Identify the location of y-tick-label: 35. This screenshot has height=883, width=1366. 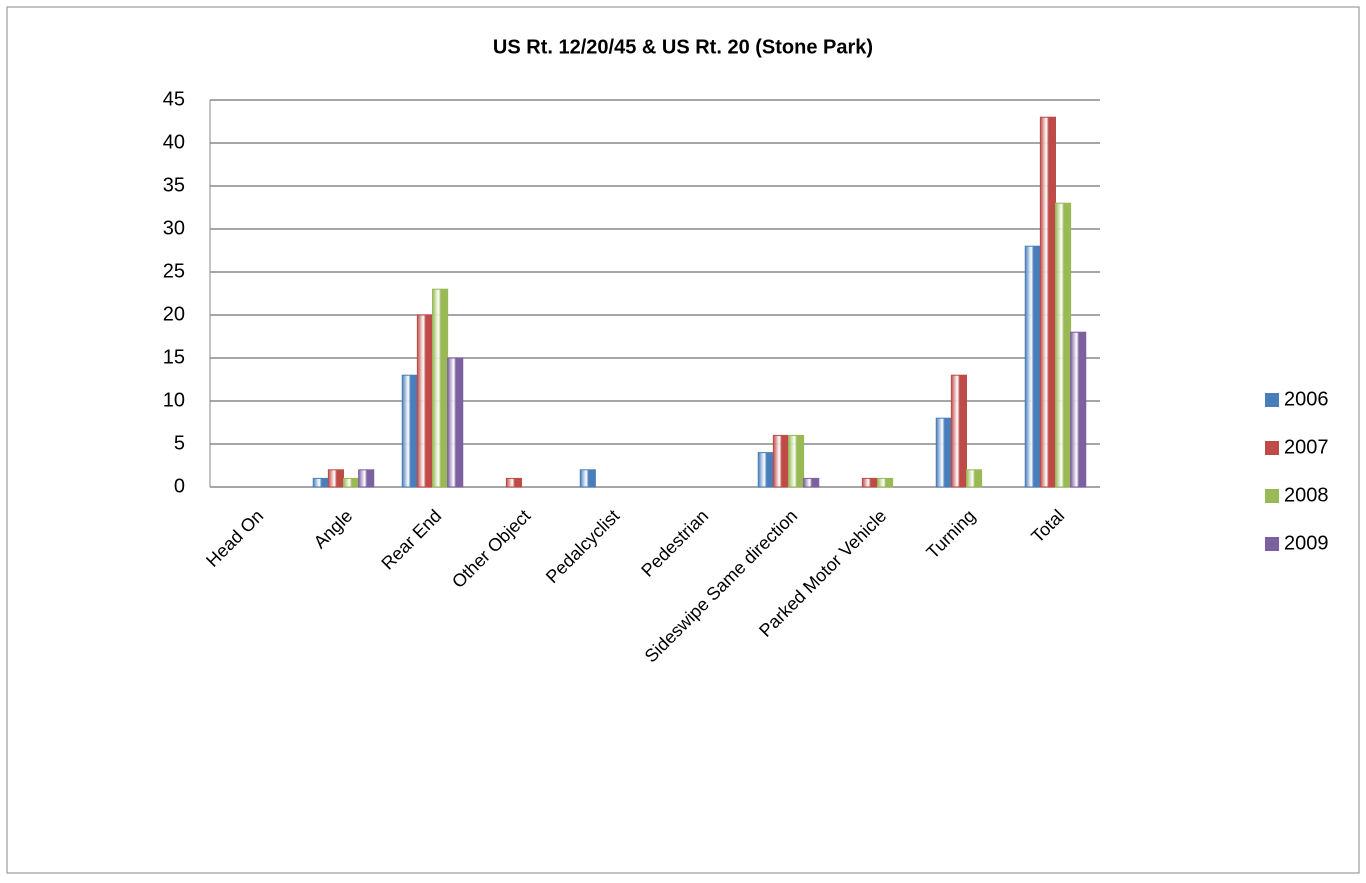
(174, 185).